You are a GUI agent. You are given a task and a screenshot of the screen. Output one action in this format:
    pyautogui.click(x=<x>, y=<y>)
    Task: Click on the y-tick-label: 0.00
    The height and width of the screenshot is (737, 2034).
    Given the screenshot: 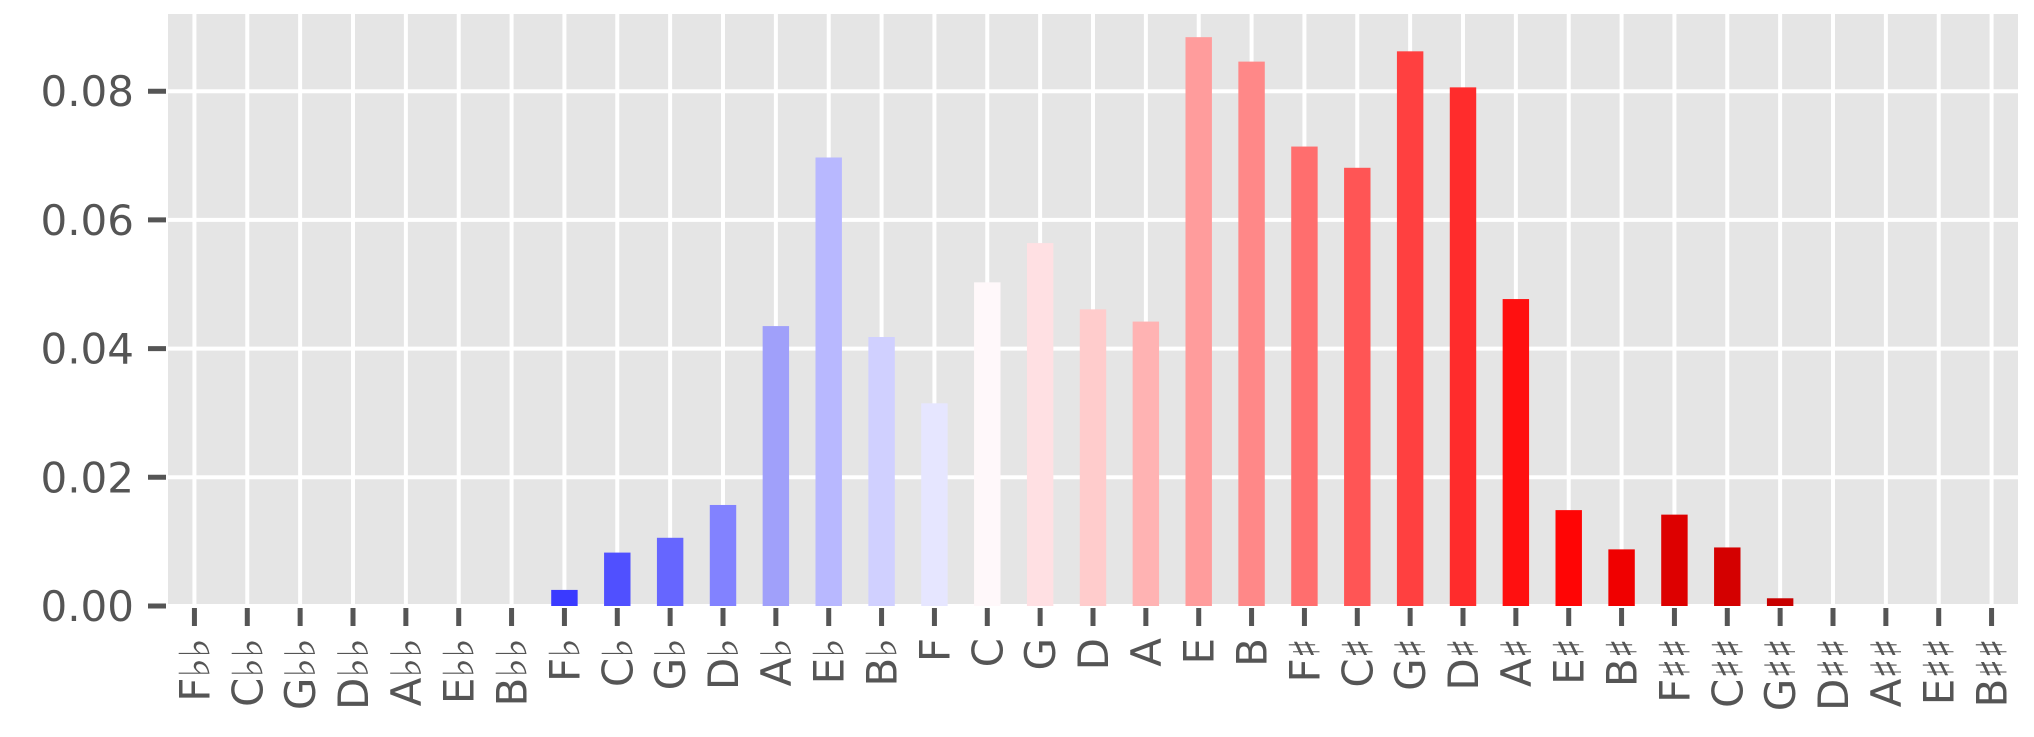 What is the action you would take?
    pyautogui.click(x=87, y=606)
    